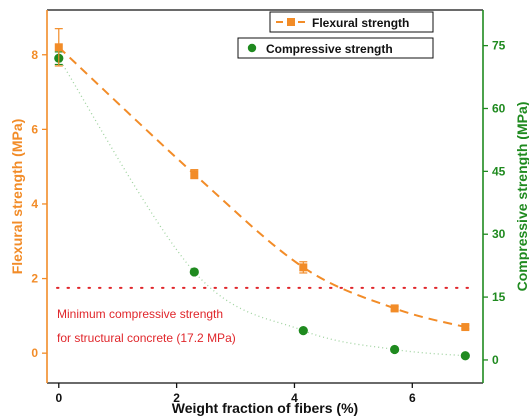 The image size is (529, 419). Describe the element at coordinates (329, 49) in the screenshot. I see `legend-compressive-label: Compressive strength` at that location.